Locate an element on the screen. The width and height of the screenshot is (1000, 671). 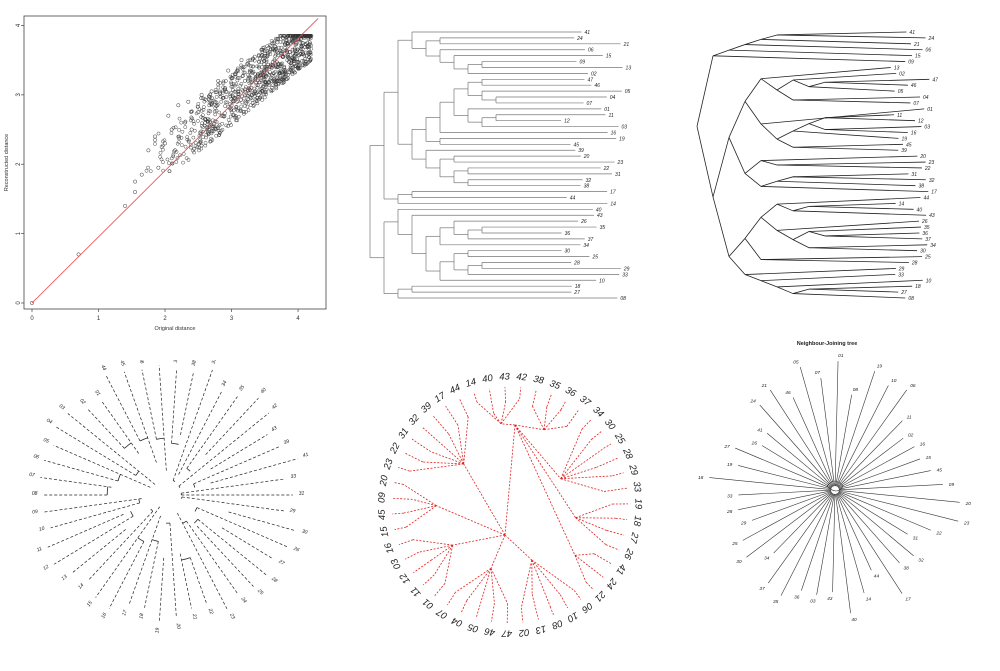
tip-label: 04 is located at coordinates (49, 422).